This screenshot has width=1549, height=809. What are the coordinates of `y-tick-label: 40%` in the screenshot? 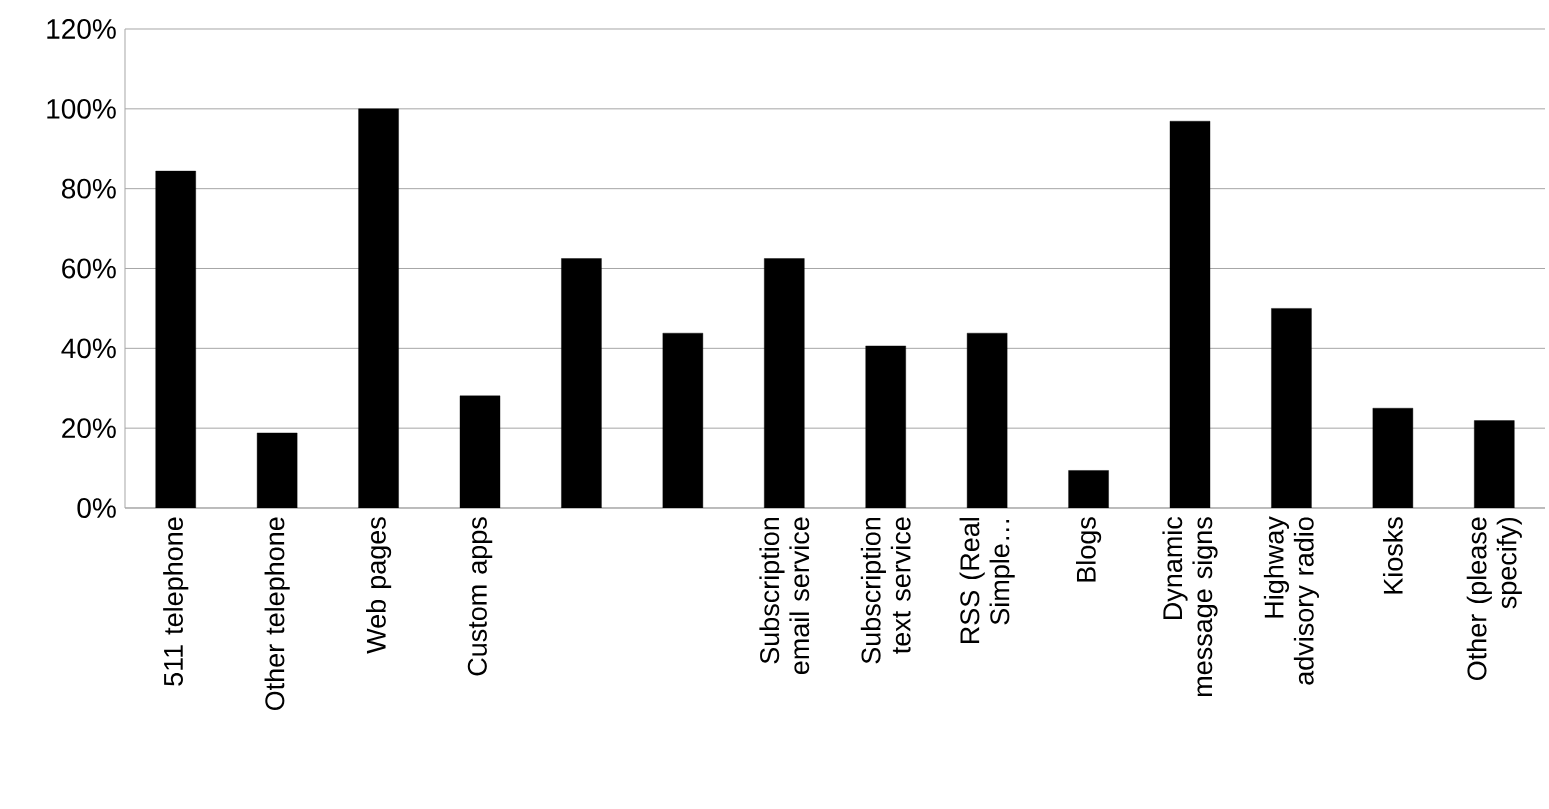 It's located at (88, 348).